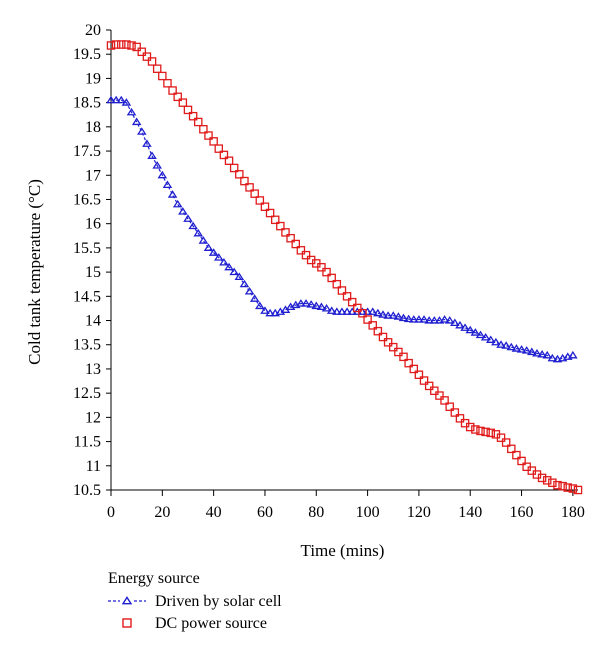  What do you see at coordinates (87, 151) in the screenshot?
I see `y-tick-label: 17.5` at bounding box center [87, 151].